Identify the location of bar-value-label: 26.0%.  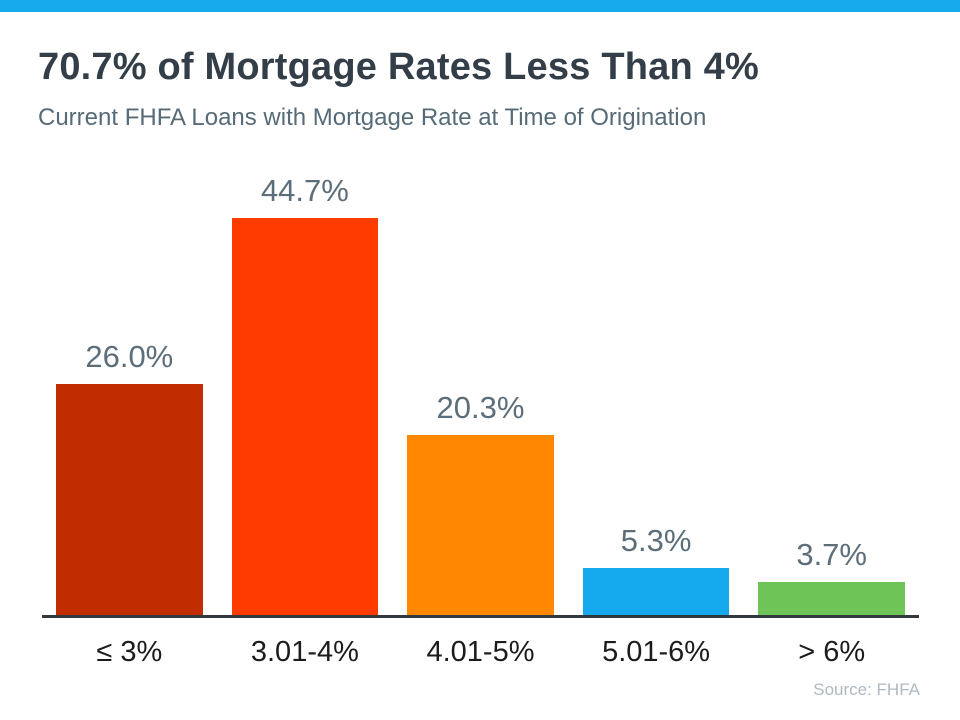
(129, 356).